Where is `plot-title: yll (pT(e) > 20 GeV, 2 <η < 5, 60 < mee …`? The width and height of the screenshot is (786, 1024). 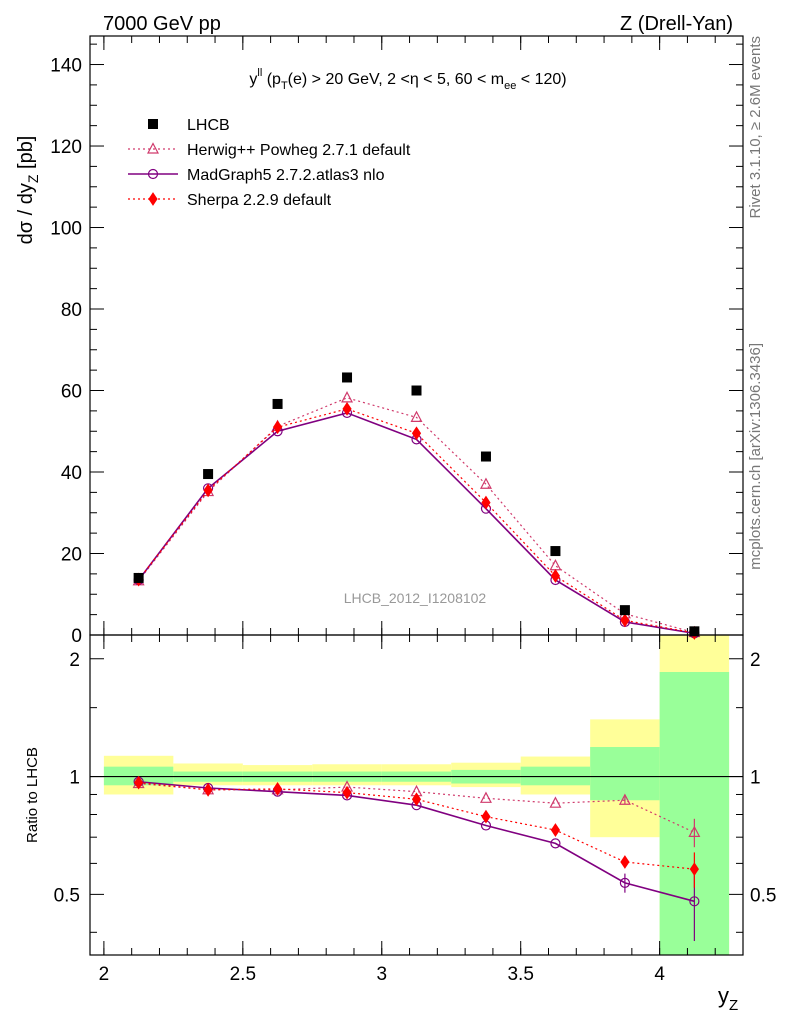
plot-title: yll (pT(e) > 20 GeV, 2 <η < 5, 60 < mee … is located at coordinates (407, 79).